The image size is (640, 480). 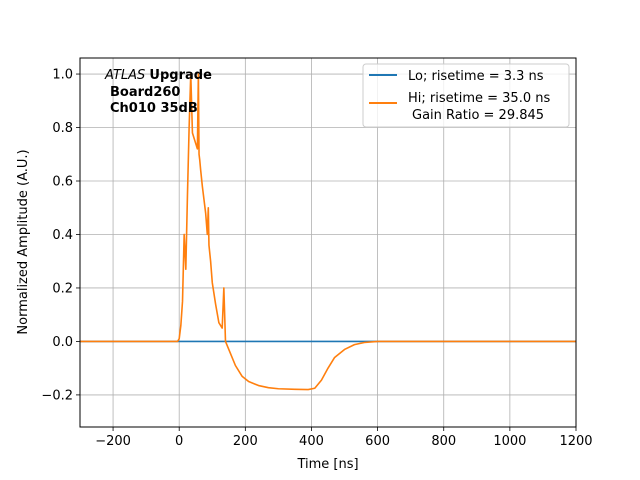 What do you see at coordinates (344, 438) in the screenshot?
I see `x-axis: −200 0 200 400 600 800 1000 1200` at bounding box center [344, 438].